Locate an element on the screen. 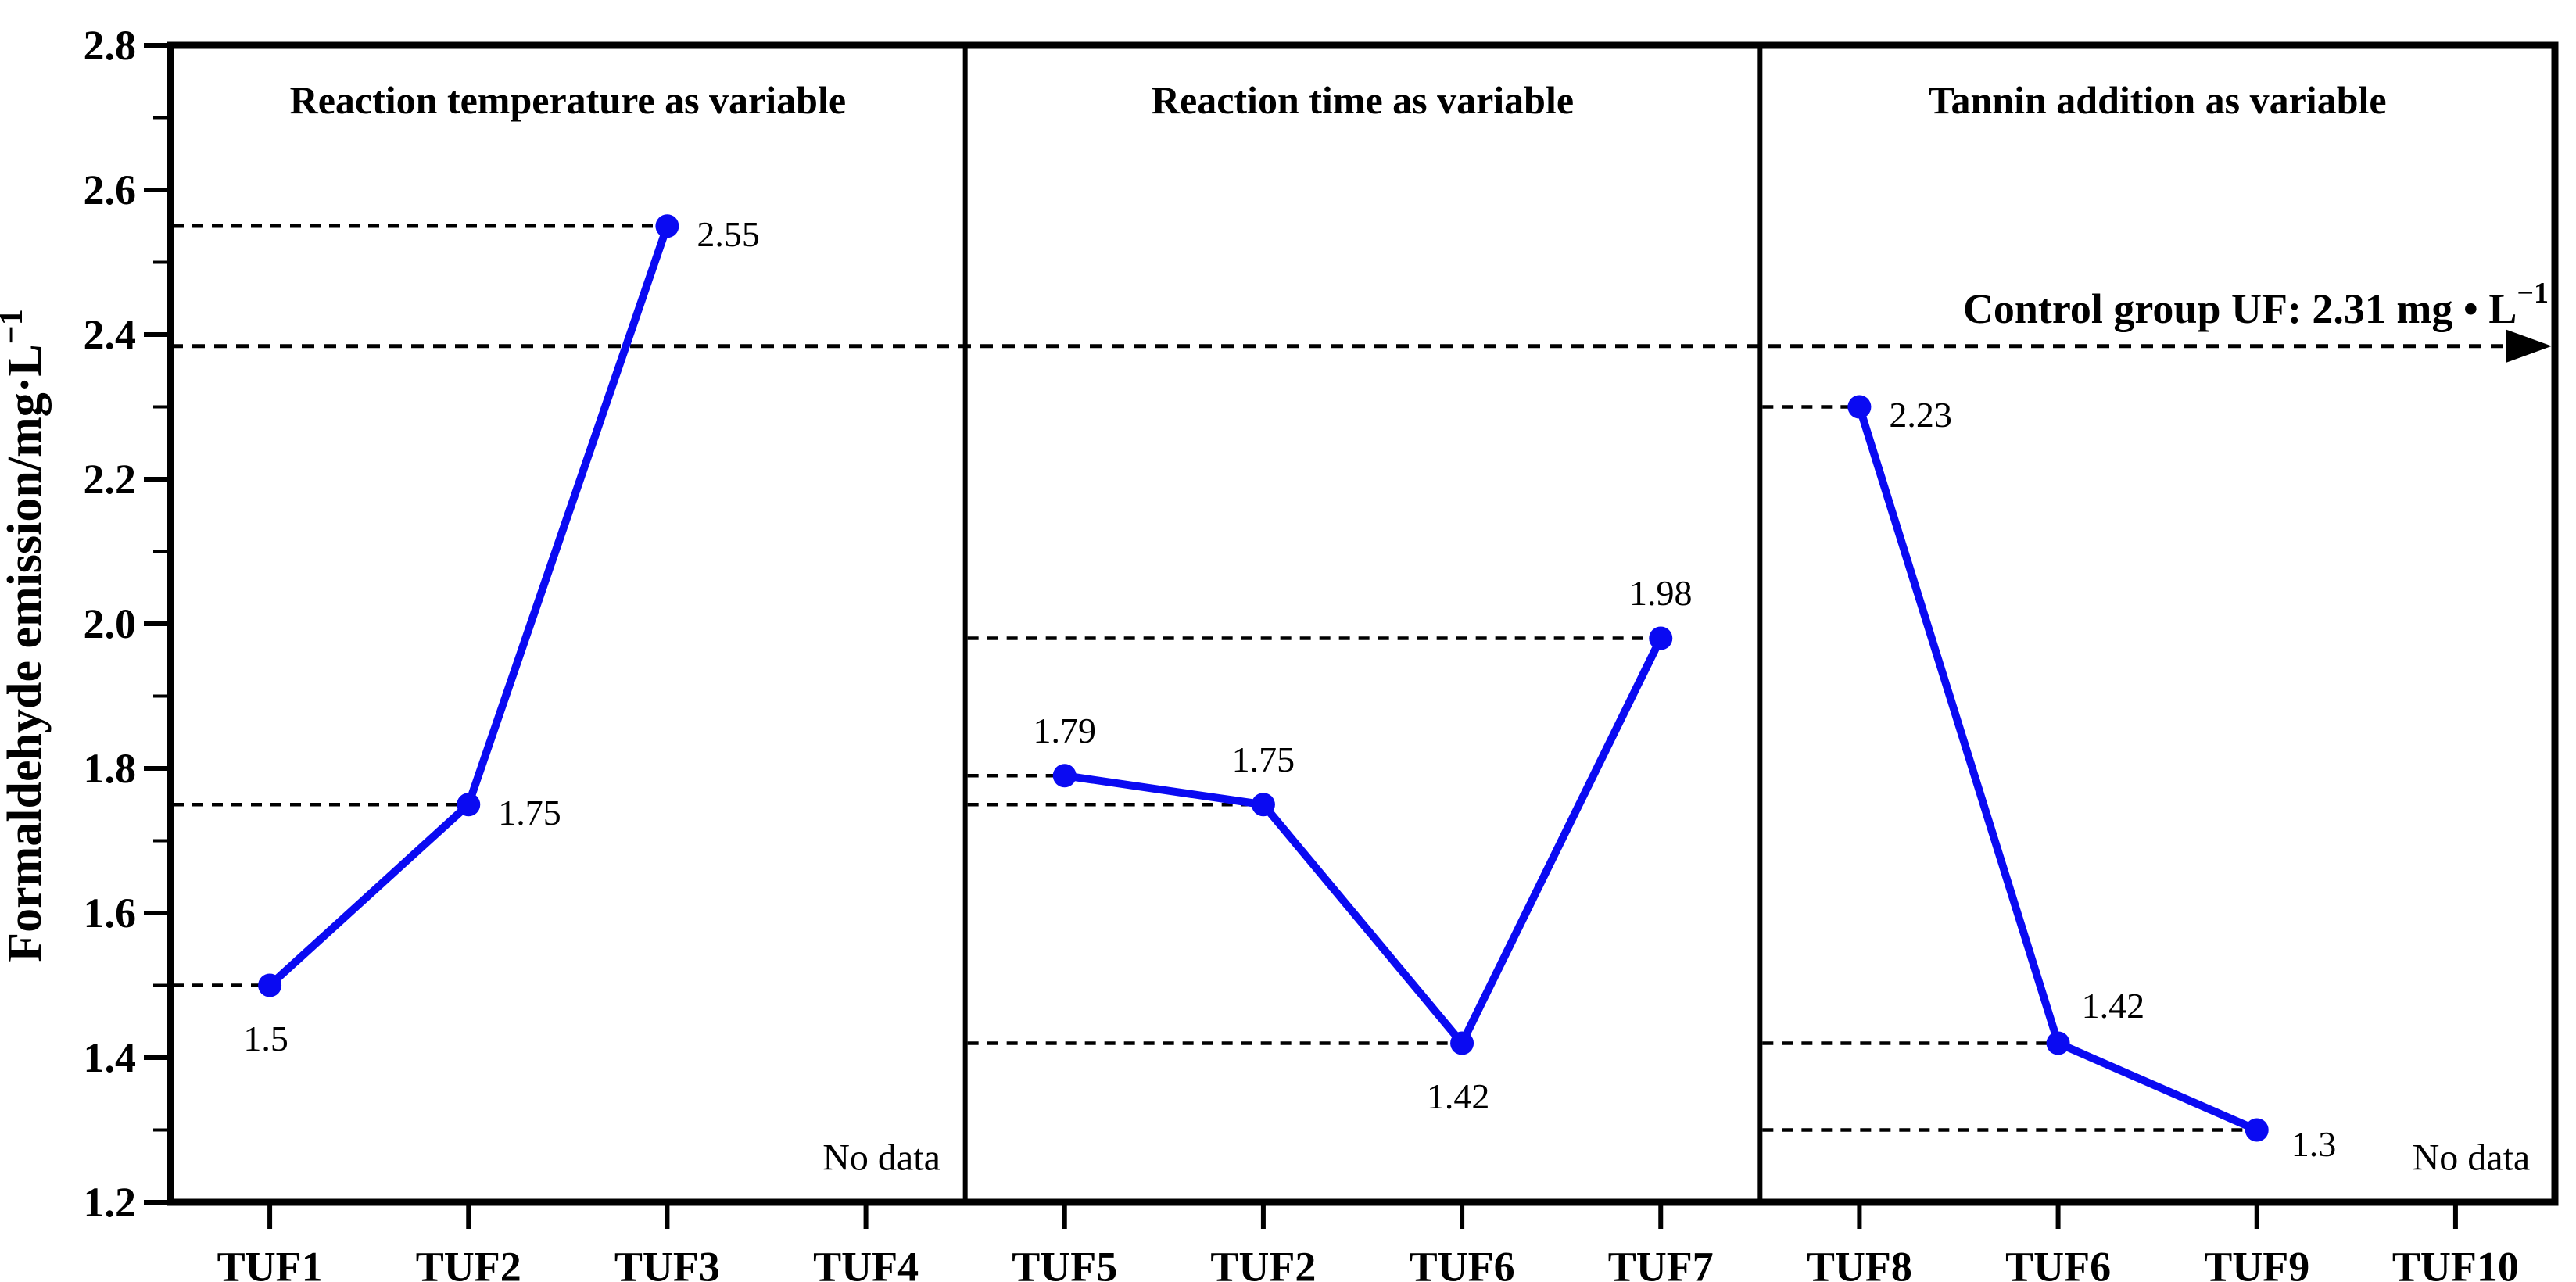 This screenshot has width=2576, height=1282. x-tick-label: TUF4 is located at coordinates (866, 1262).